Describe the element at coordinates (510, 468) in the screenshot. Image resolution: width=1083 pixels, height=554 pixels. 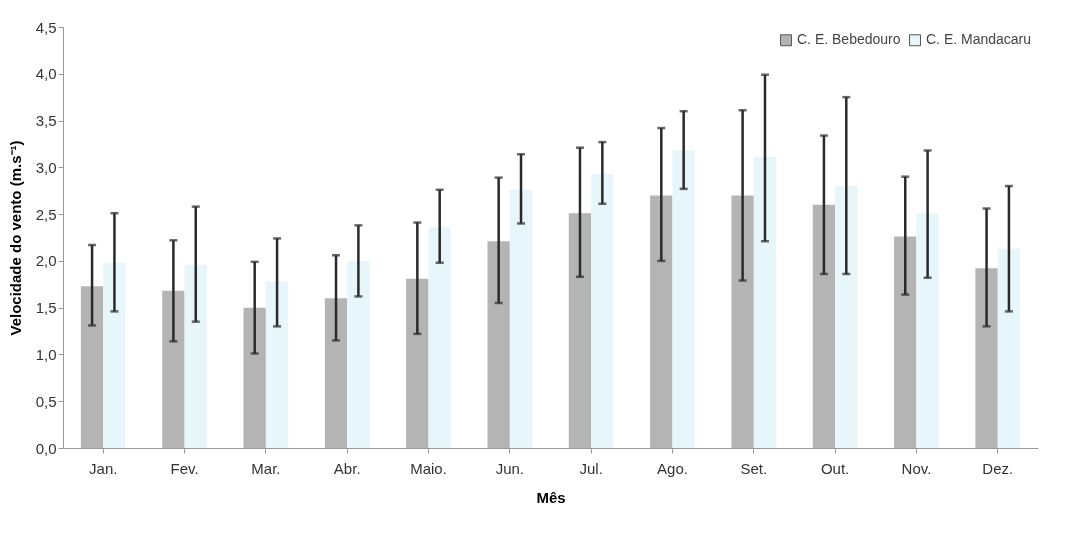
I see `x-tick-label: Jun.` at that location.